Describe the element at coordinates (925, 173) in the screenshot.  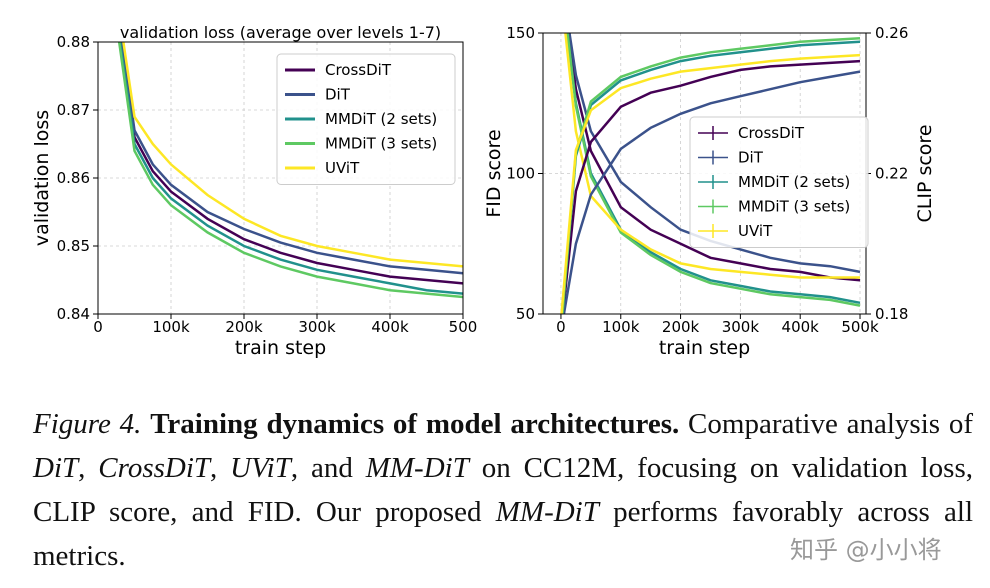
I see `y2-axis-label: CLIP score` at that location.